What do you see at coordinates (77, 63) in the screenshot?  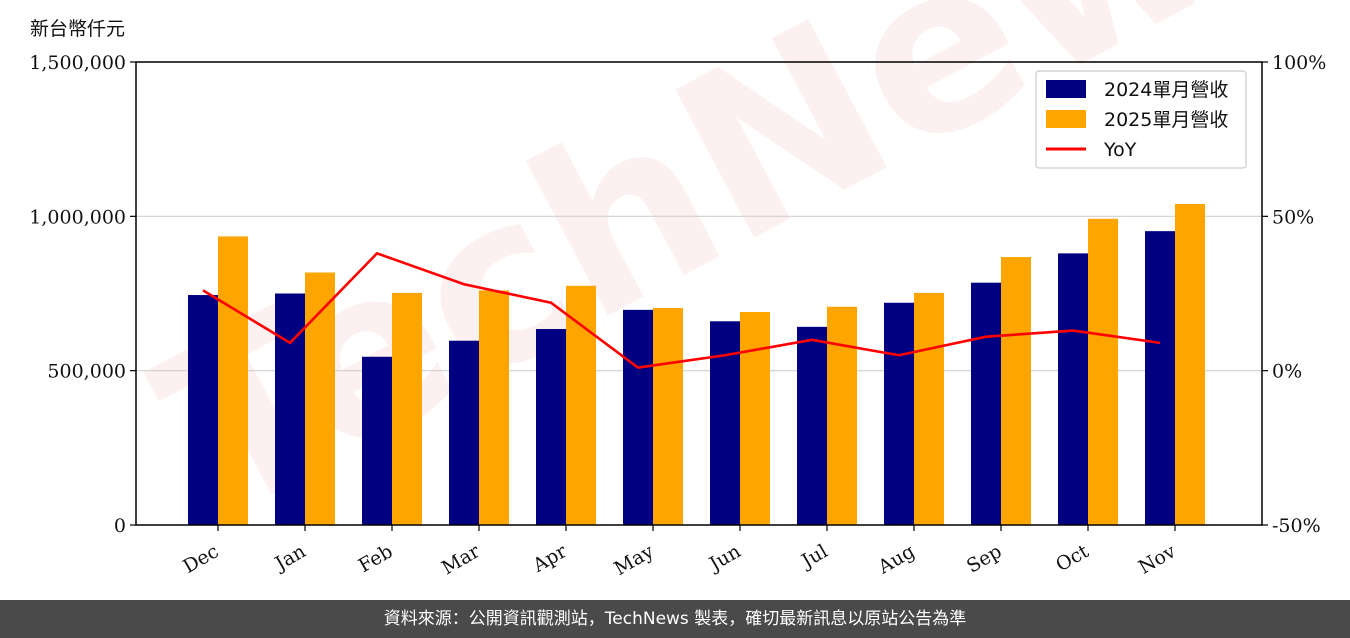 I see `y-left-tick-label: 1,500,000` at bounding box center [77, 63].